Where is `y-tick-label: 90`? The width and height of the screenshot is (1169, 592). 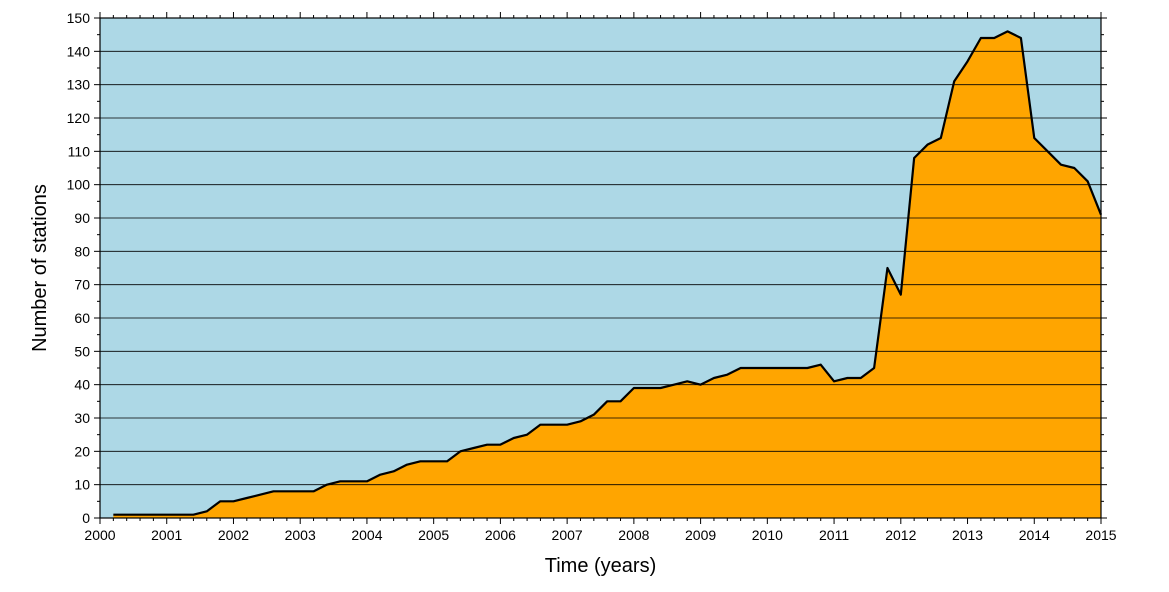
y-tick-label: 90 is located at coordinates (82, 218).